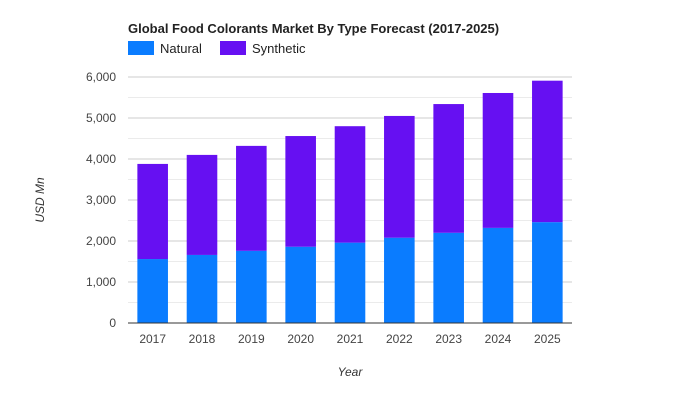 The image size is (700, 400). I want to click on bar-natural-2024, so click(498, 275).